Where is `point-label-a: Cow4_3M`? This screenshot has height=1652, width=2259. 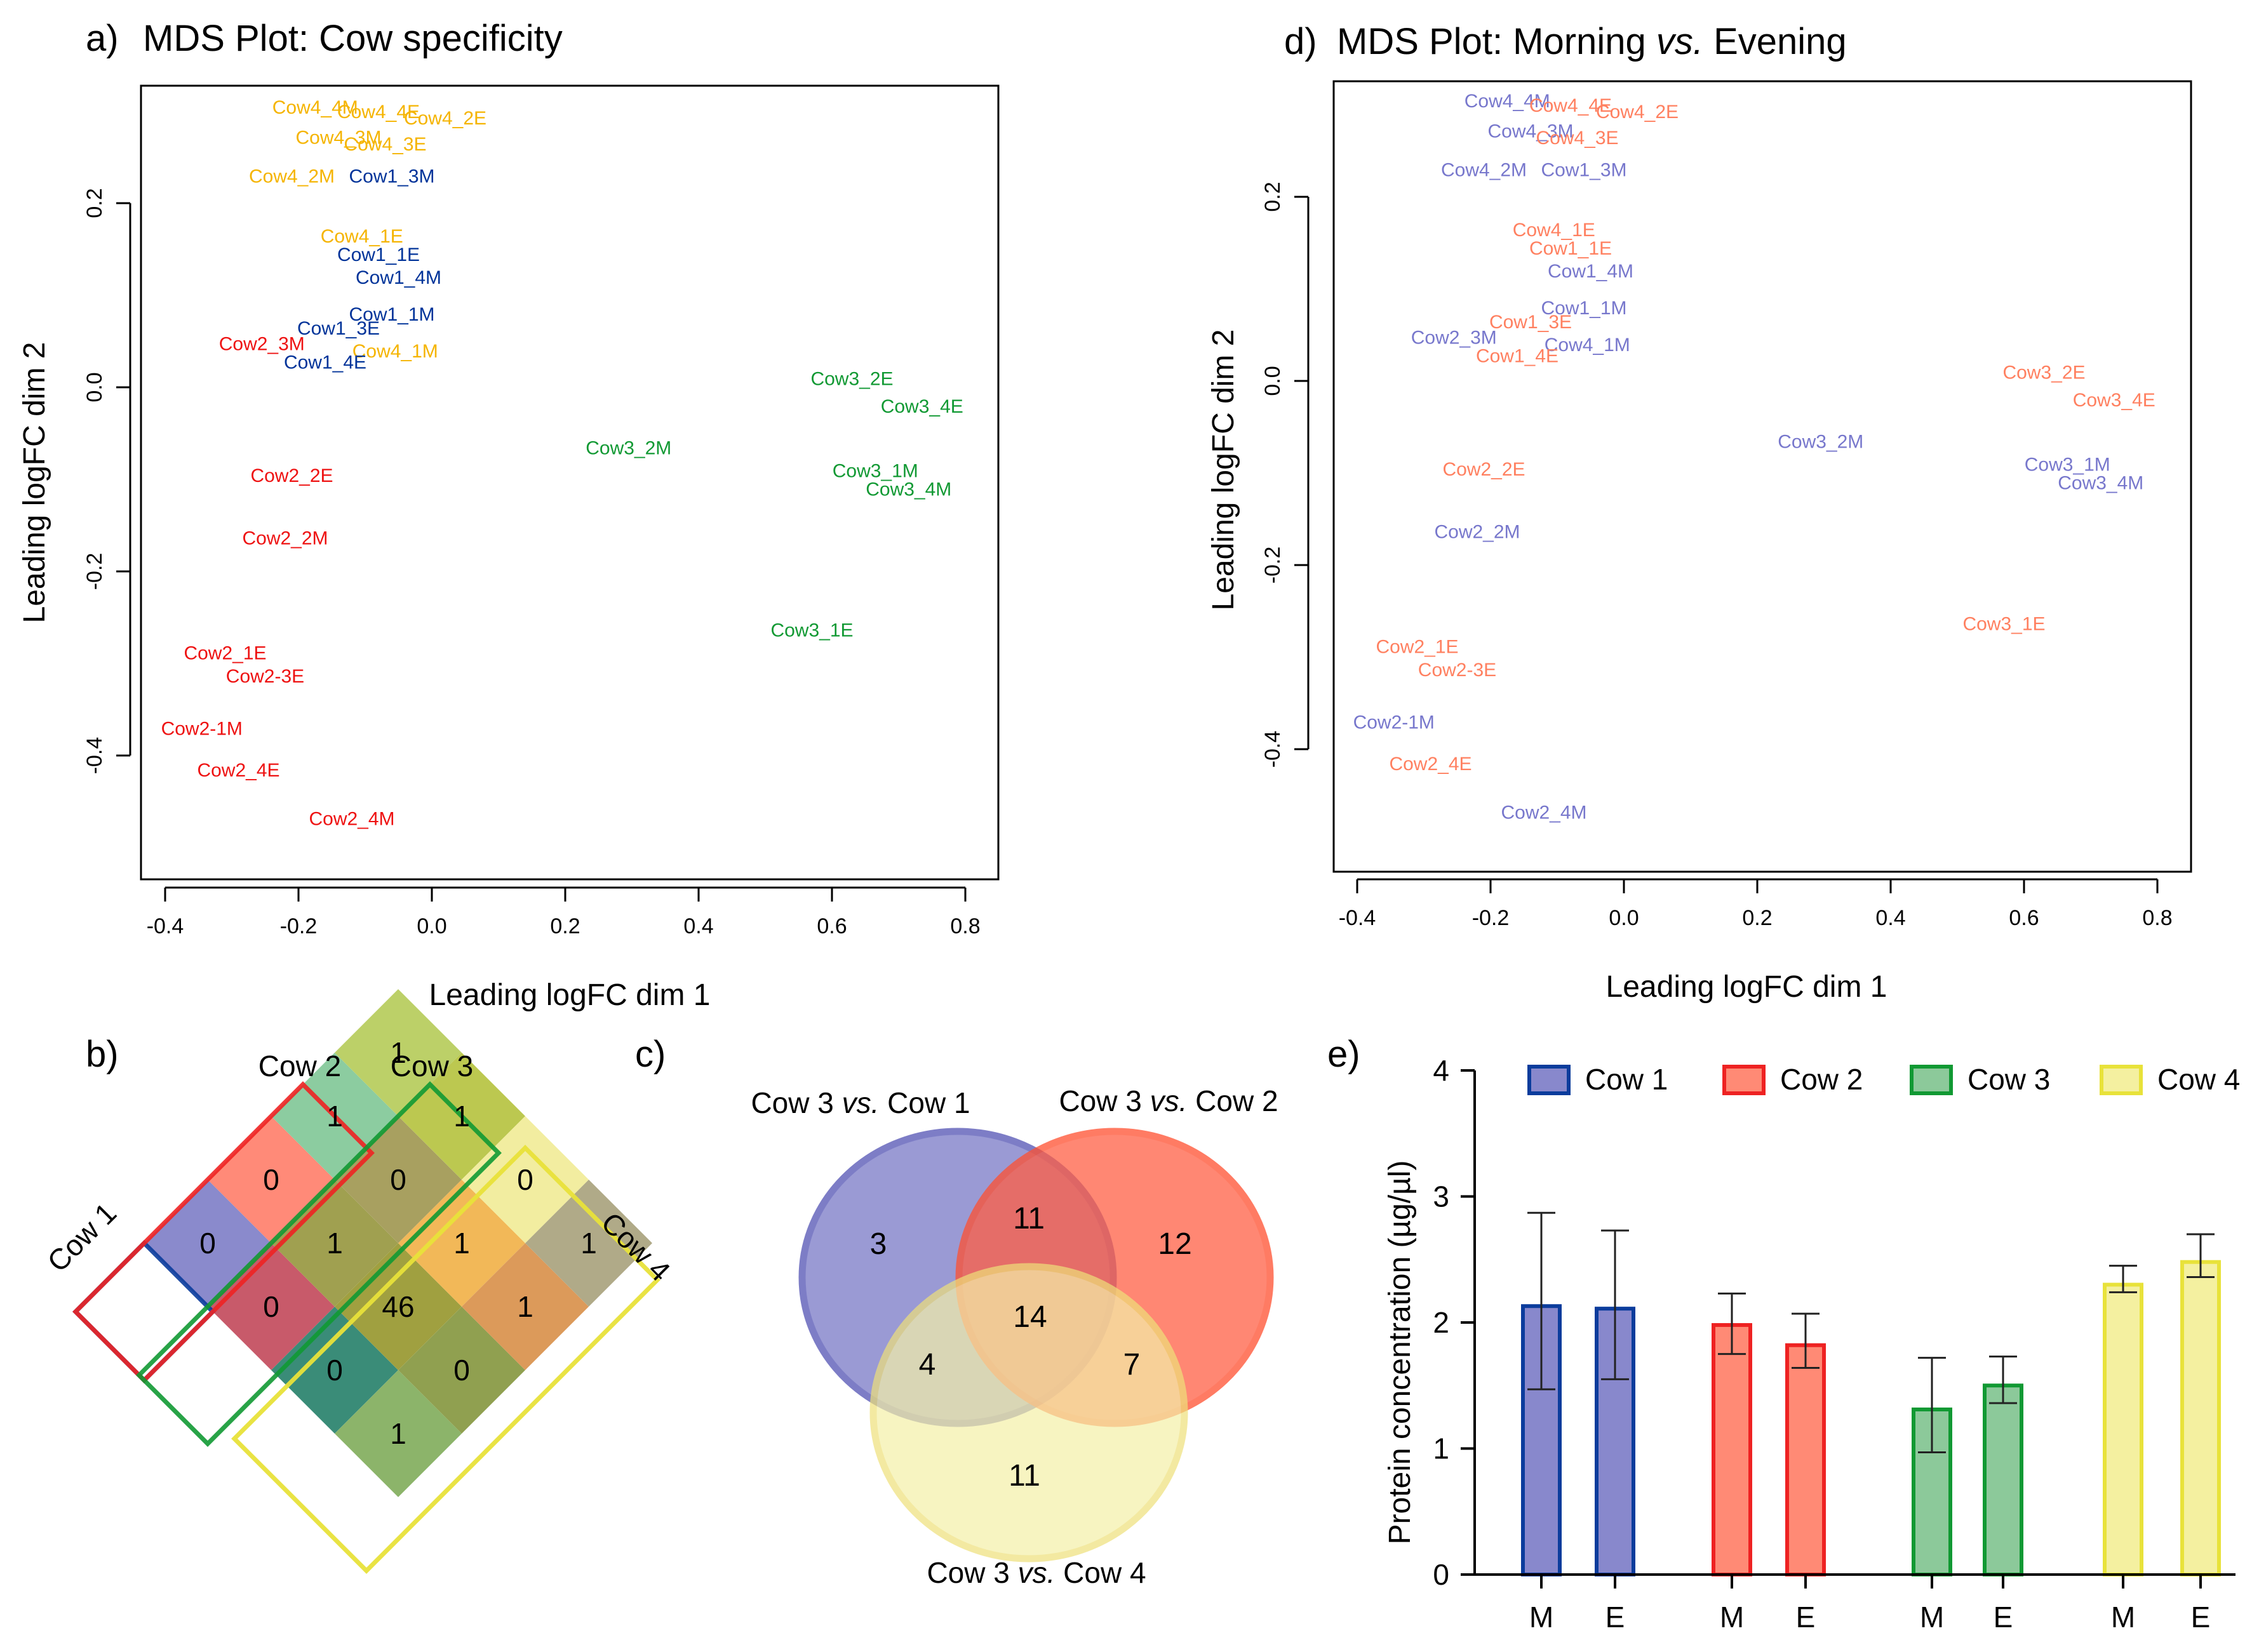 point-label-a: Cow4_3M is located at coordinates (338, 138).